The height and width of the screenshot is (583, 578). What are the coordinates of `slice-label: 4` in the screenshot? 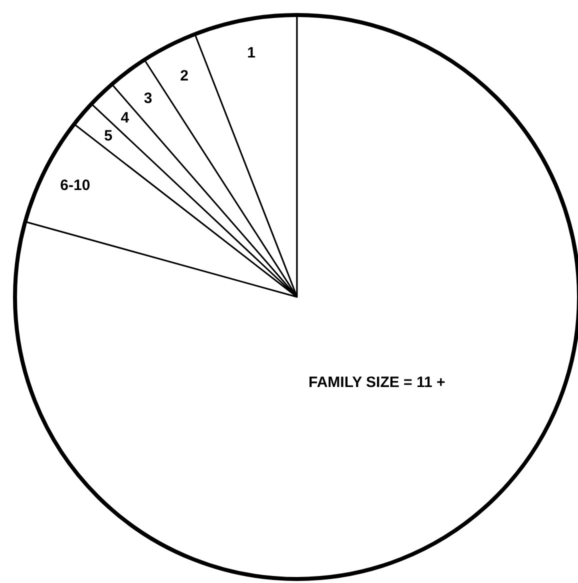 It's located at (125, 118).